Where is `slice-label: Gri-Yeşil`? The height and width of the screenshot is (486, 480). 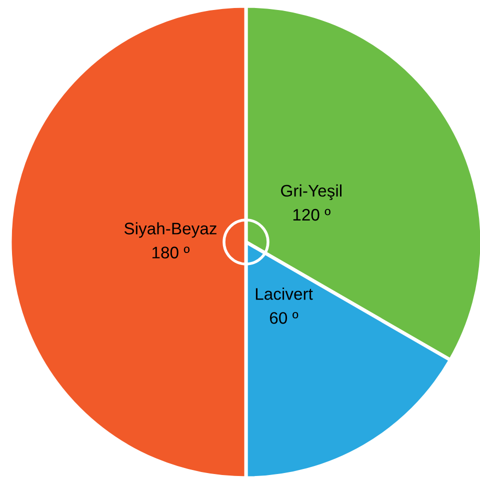 slice-label: Gri-Yeşil is located at coordinates (311, 192).